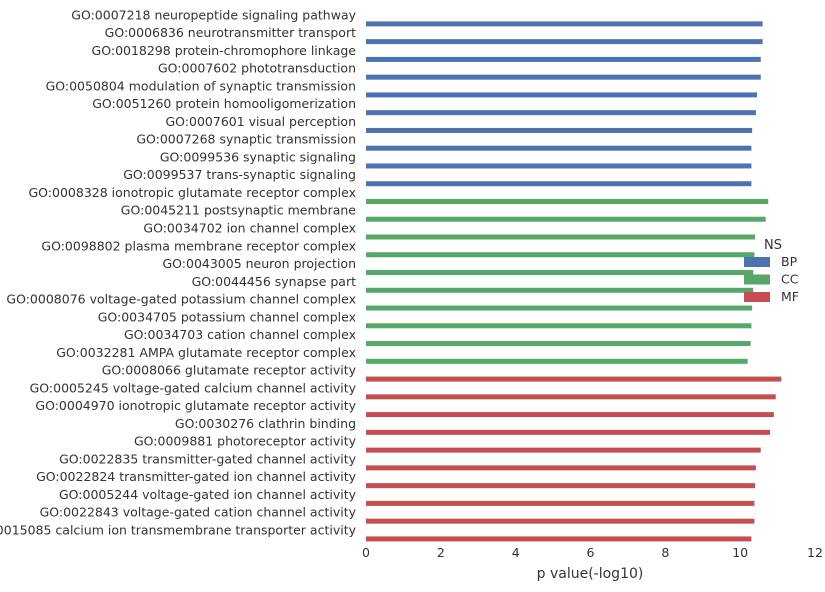 The width and height of the screenshot is (825, 592). I want to click on y-tick-label: GO:0099536 synaptic signaling, so click(258, 156).